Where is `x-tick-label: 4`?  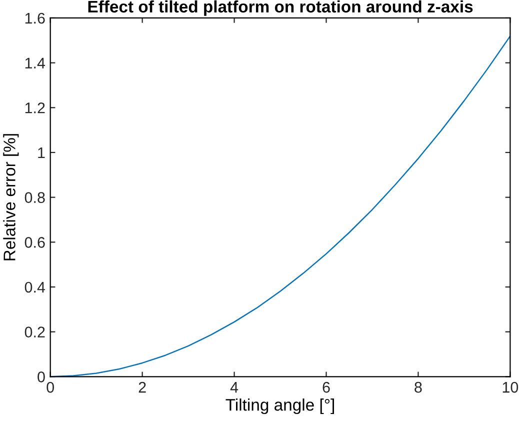 x-tick-label: 4 is located at coordinates (234, 387).